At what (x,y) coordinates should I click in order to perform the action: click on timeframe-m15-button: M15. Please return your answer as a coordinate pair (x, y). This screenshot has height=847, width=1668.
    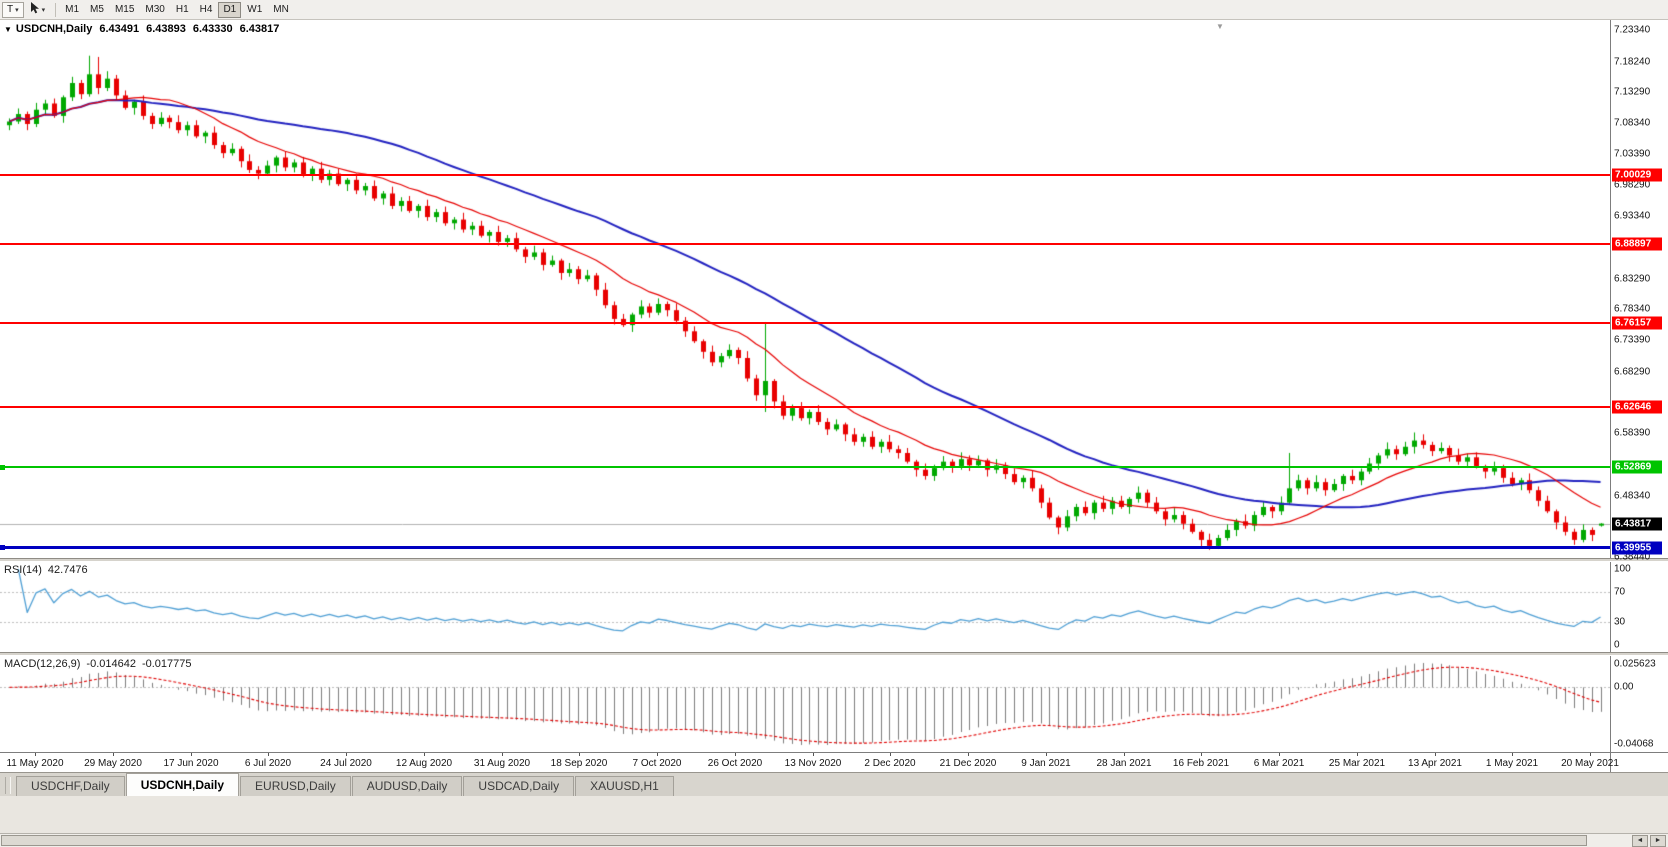
    Looking at the image, I should click on (124, 10).